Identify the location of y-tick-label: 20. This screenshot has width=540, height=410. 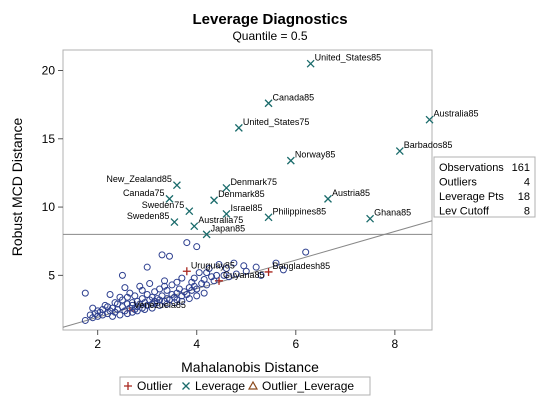
(49, 70).